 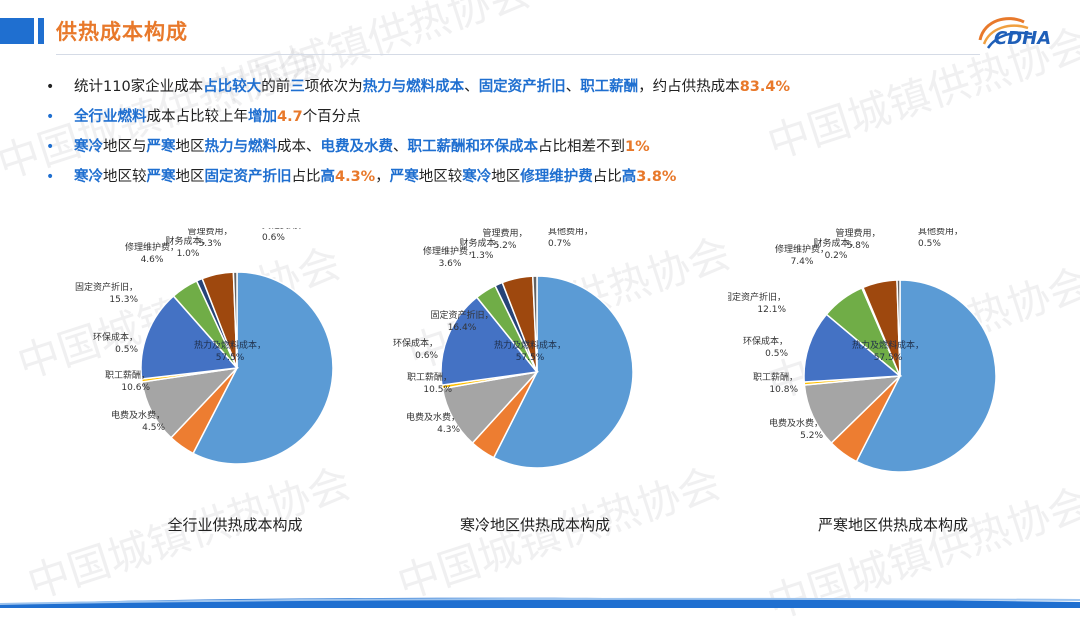 What do you see at coordinates (230, 358) in the screenshot?
I see `slice-label-value: 57.5%` at bounding box center [230, 358].